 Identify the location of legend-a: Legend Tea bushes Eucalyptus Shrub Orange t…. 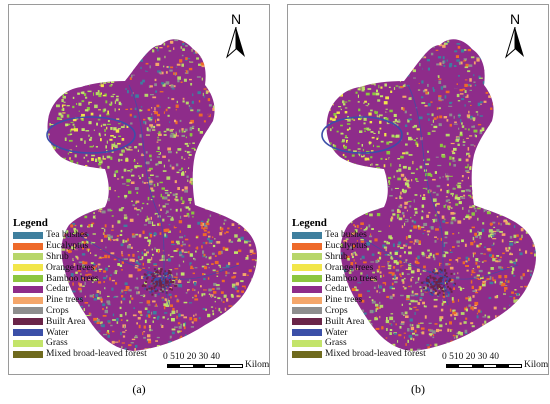
(92, 288).